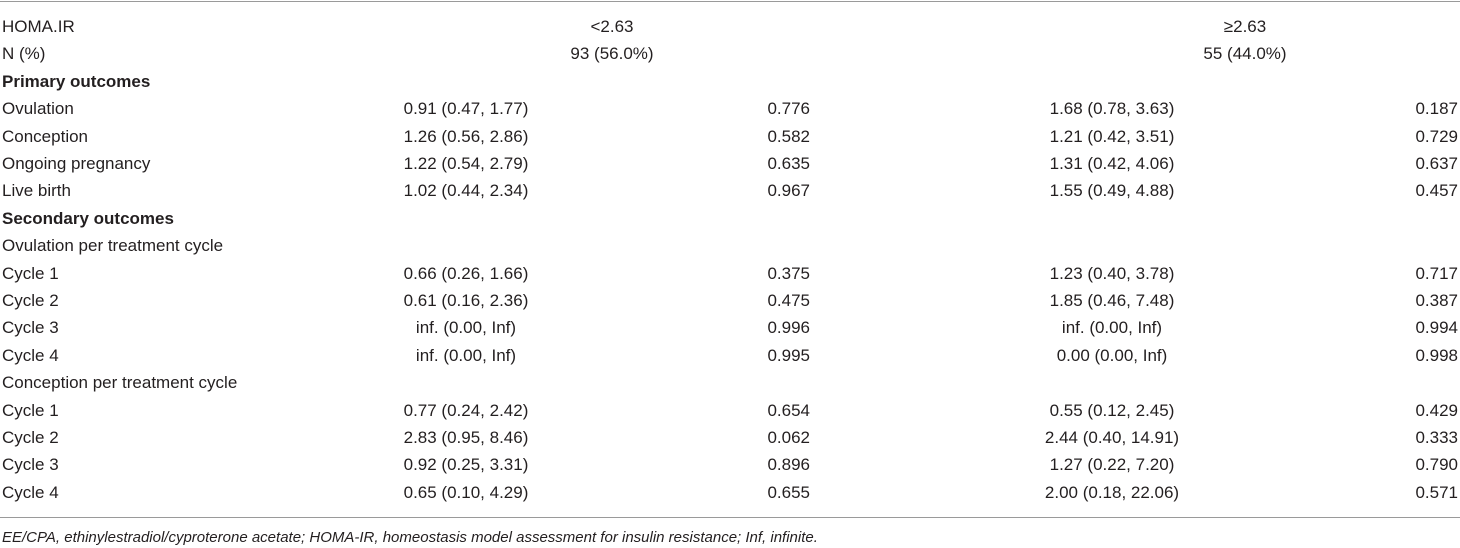  I want to click on top-rule, so click(730, 1).